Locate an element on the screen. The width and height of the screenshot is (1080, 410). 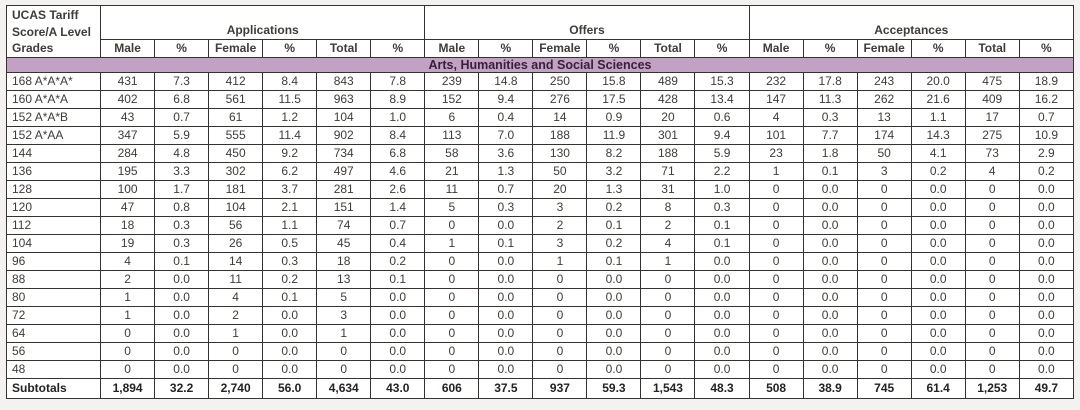
value-cell: 21 is located at coordinates (452, 171).